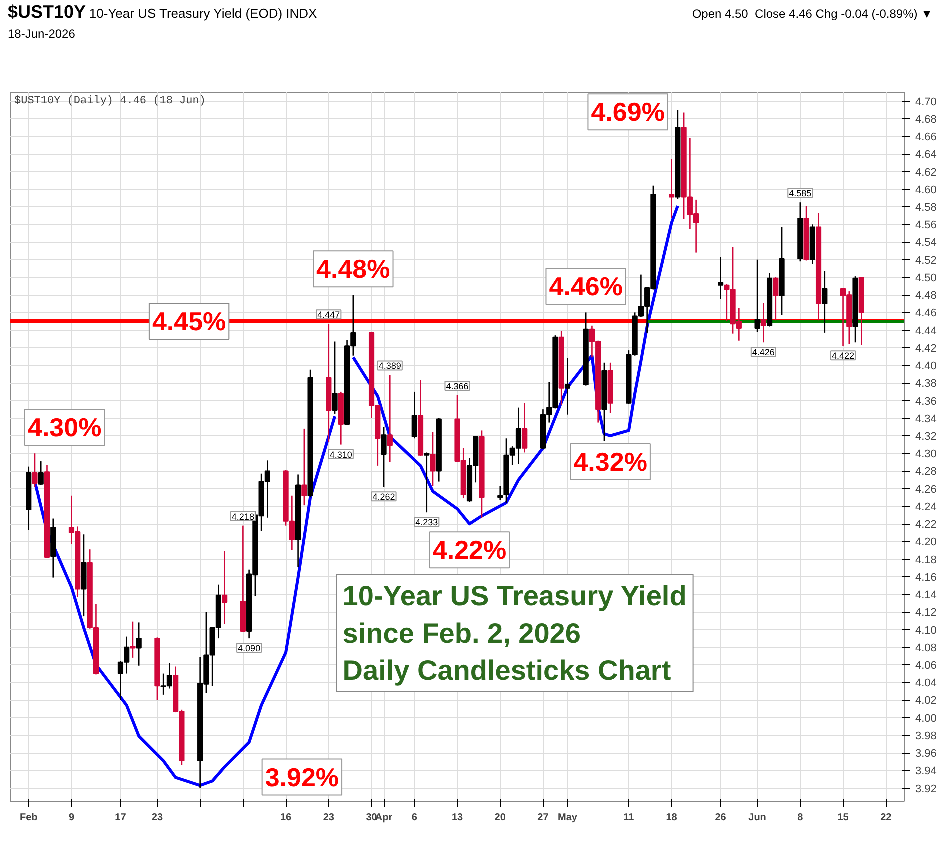 This screenshot has height=861, width=939. Describe the element at coordinates (249, 649) in the screenshot. I see `annotation: 4.090` at that location.